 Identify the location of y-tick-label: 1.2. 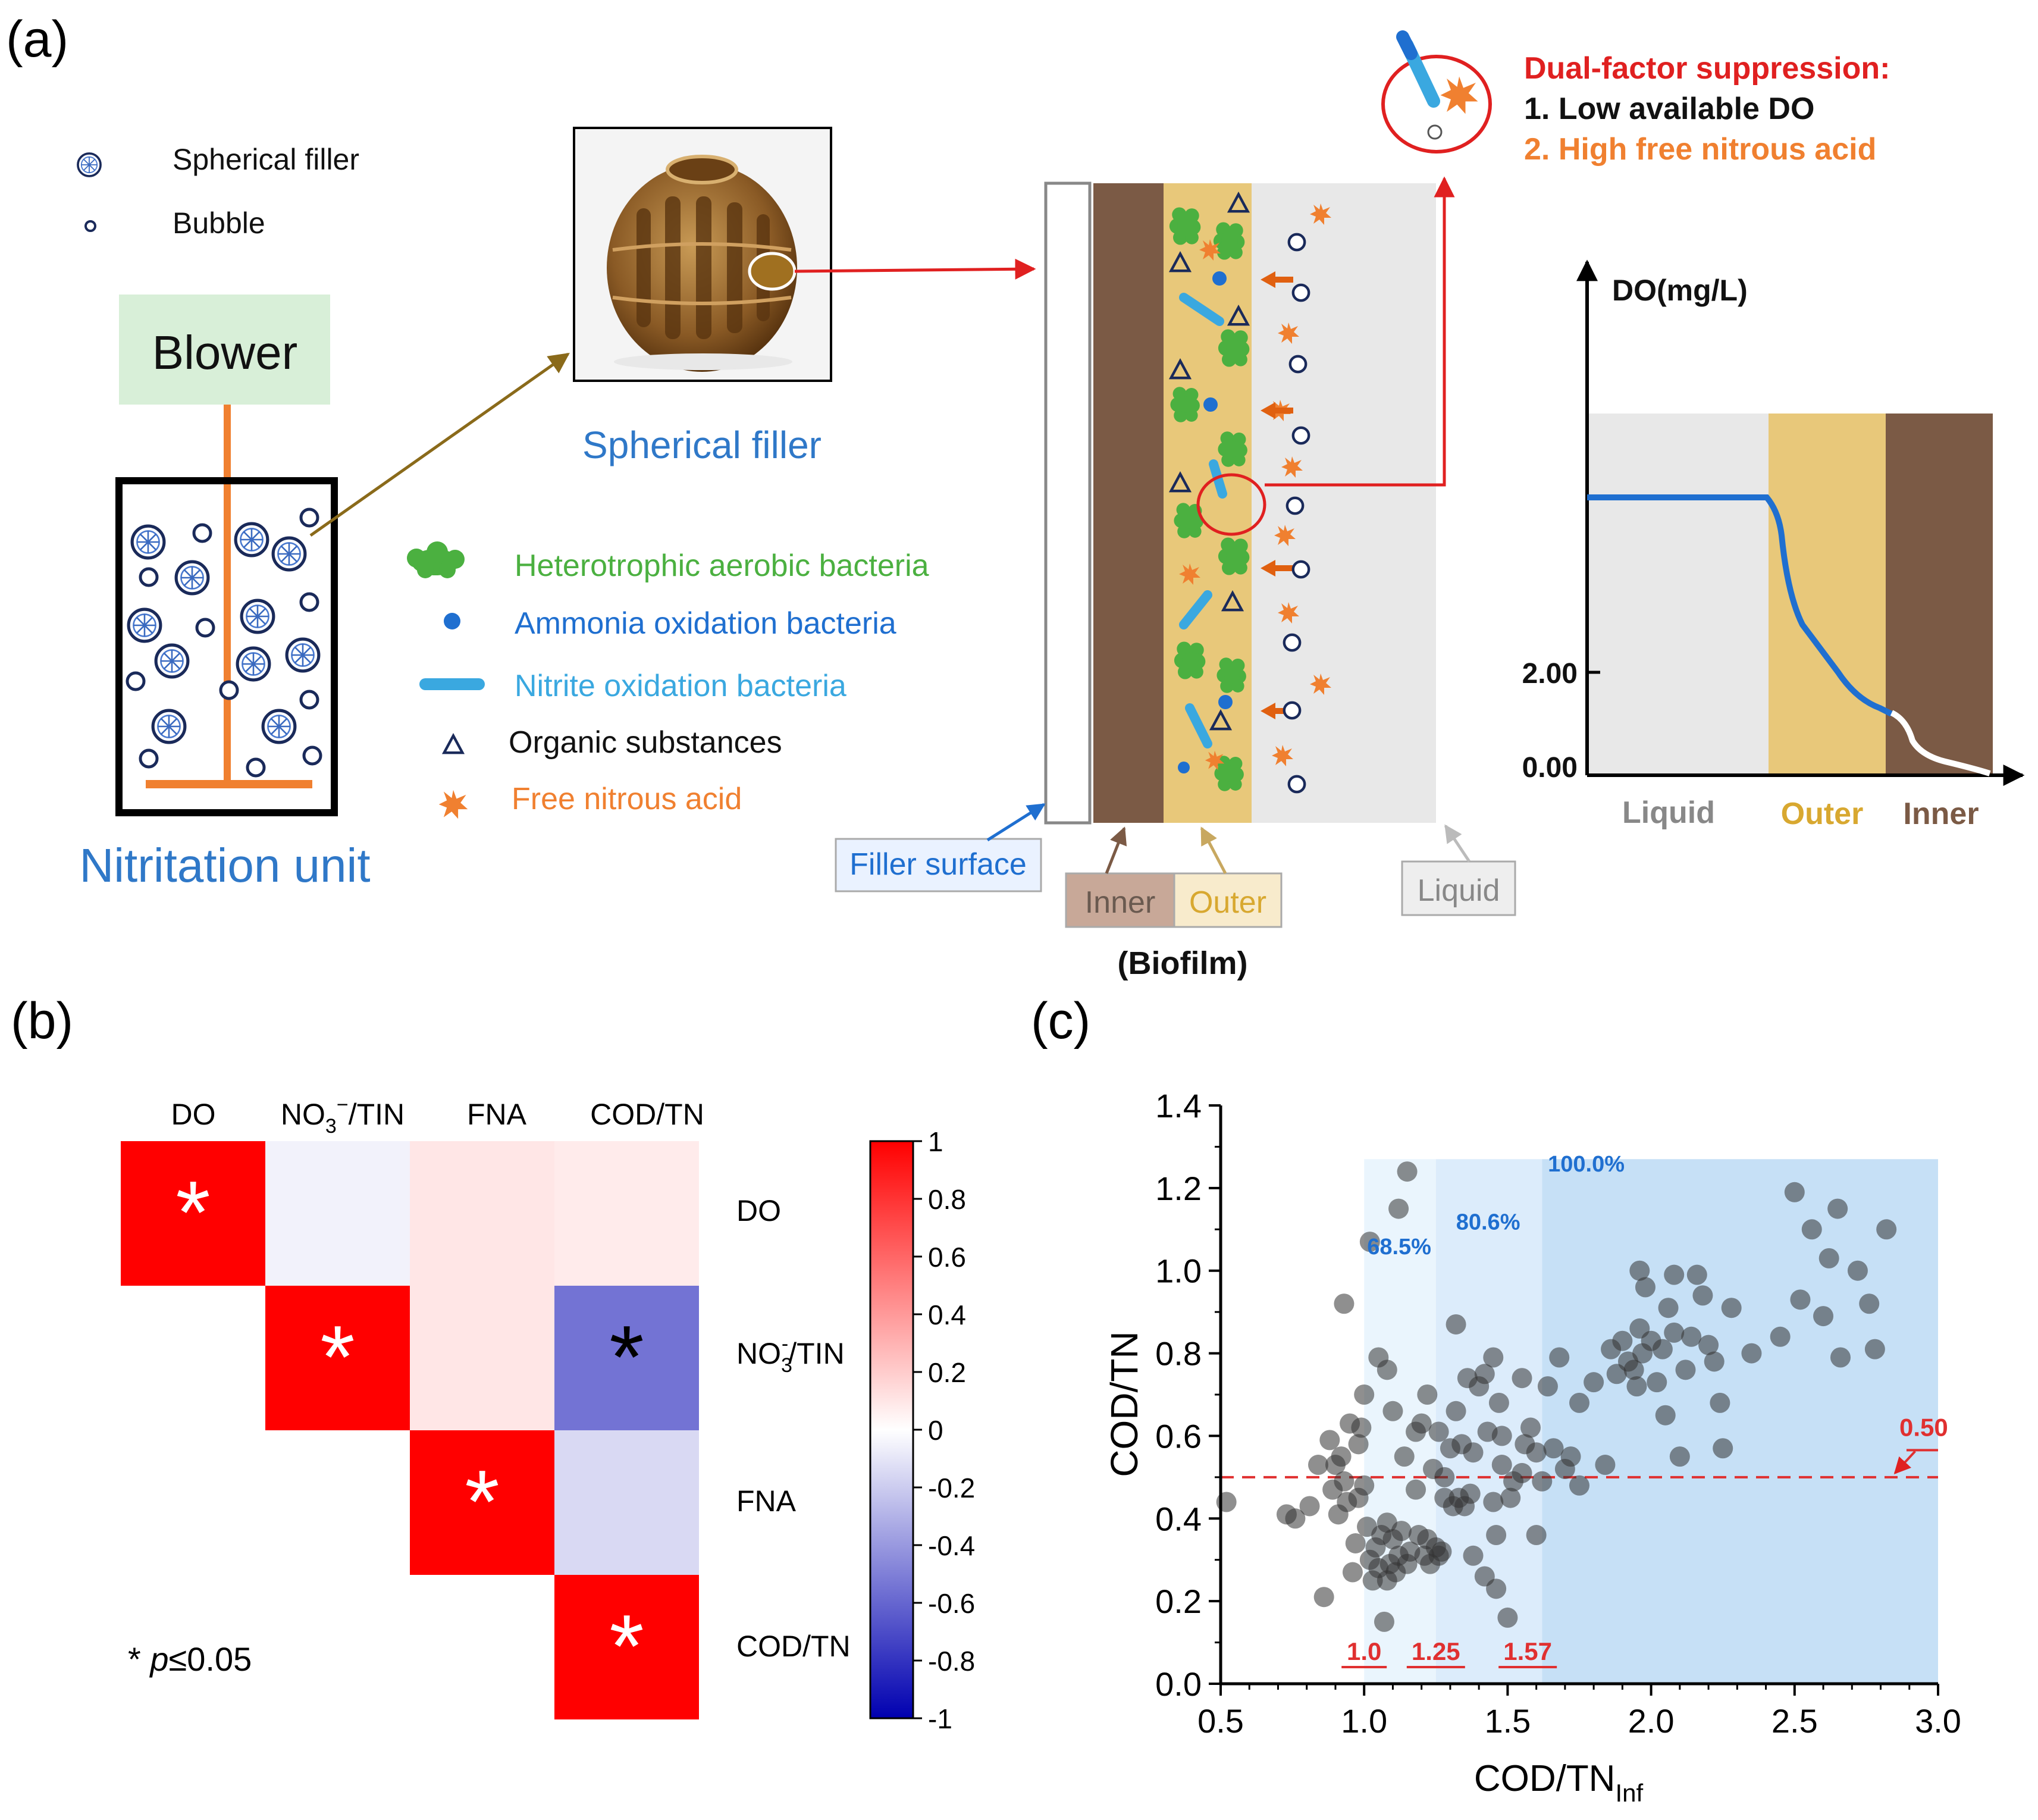
(1178, 1188).